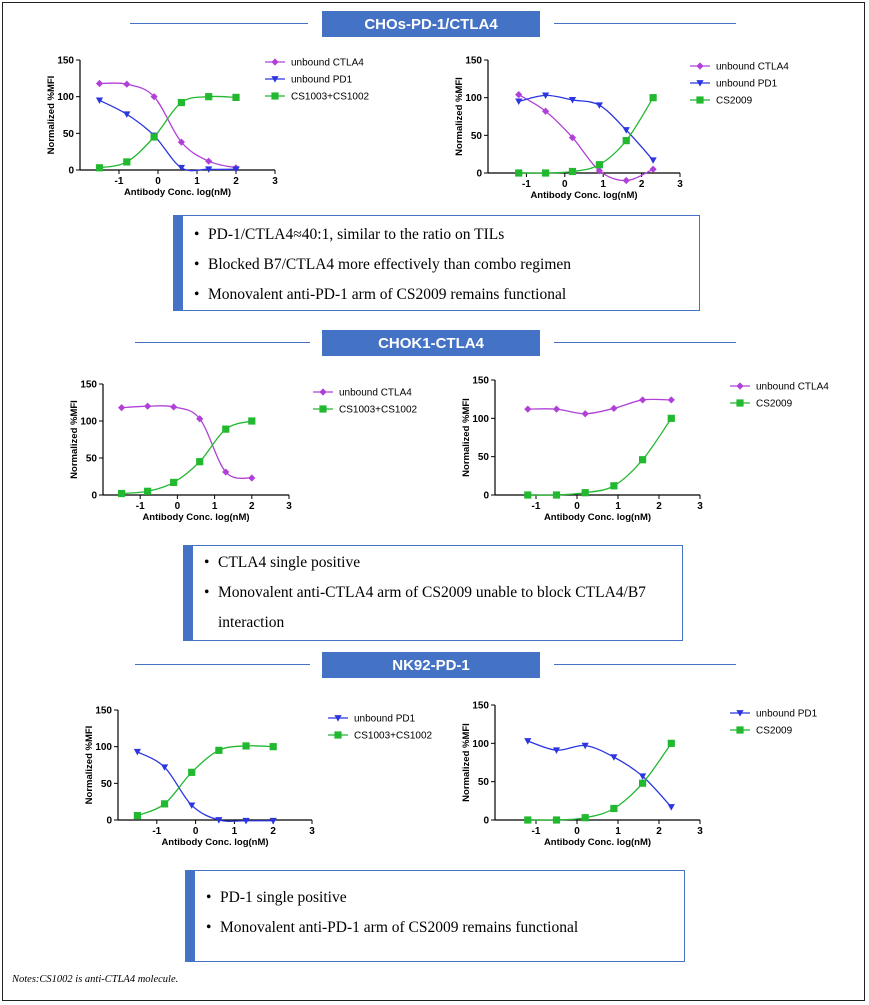 The height and width of the screenshot is (1005, 869). I want to click on section-title-chok1: CHOK1-CTLA4, so click(431, 343).